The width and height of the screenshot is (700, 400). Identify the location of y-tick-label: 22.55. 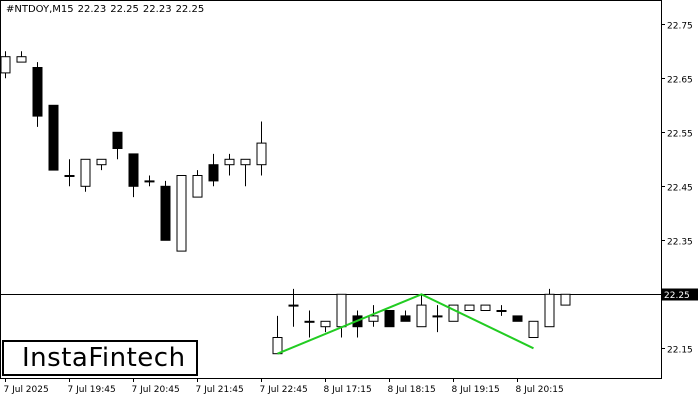
(680, 135).